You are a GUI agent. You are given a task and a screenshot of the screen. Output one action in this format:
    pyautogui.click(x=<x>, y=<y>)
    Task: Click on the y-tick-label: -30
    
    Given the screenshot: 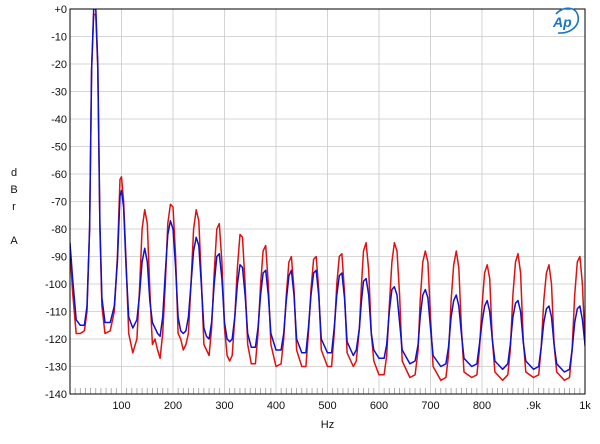 What is the action you would take?
    pyautogui.click(x=59, y=93)
    